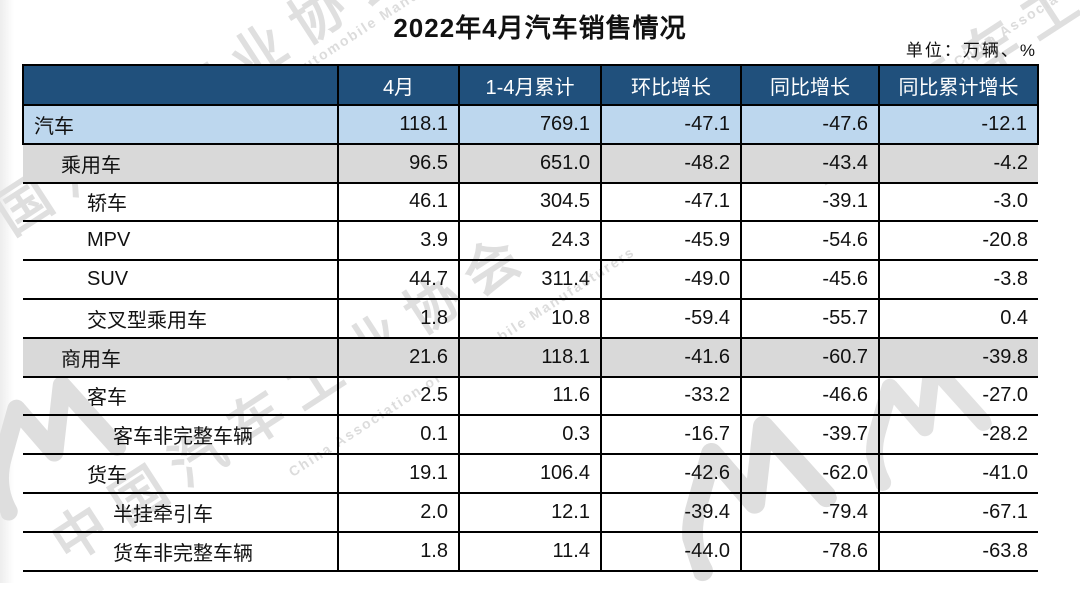  What do you see at coordinates (398, 512) in the screenshot?
I see `value-cell: 2.0` at bounding box center [398, 512].